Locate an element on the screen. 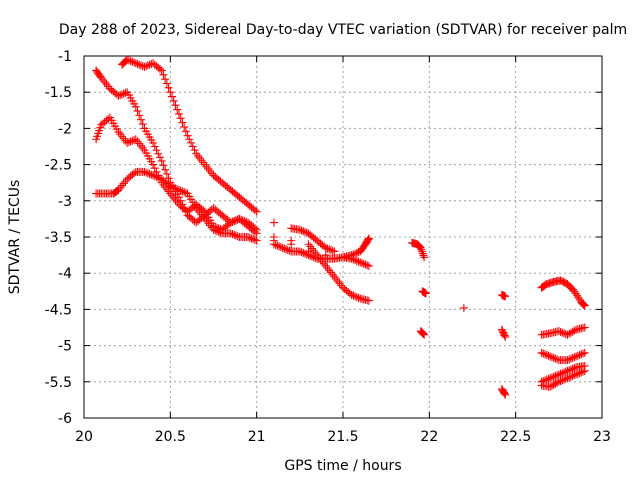 Image resolution: width=640 pixels, height=480 pixels. x-tick-label: 23 is located at coordinates (602, 437).